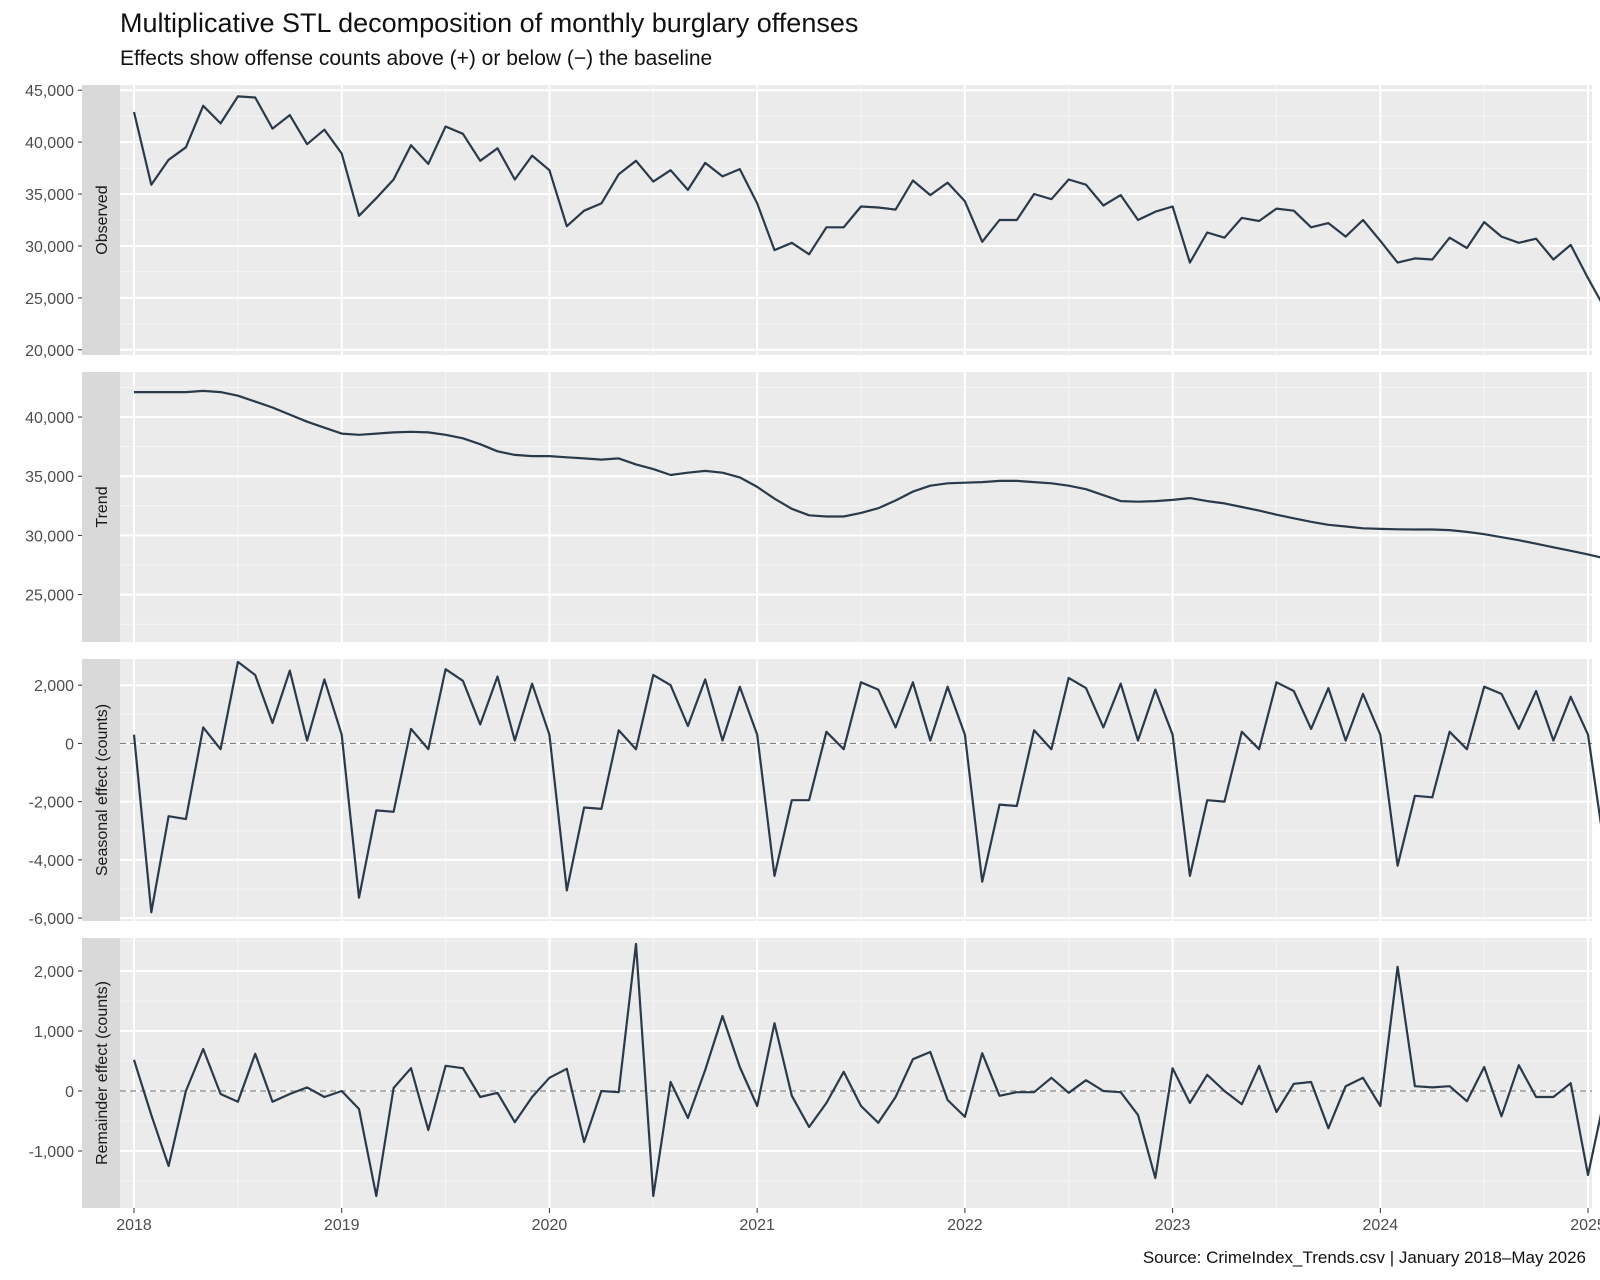 The height and width of the screenshot is (1280, 1600). I want to click on y-tick-label: -4,000, so click(51, 861).